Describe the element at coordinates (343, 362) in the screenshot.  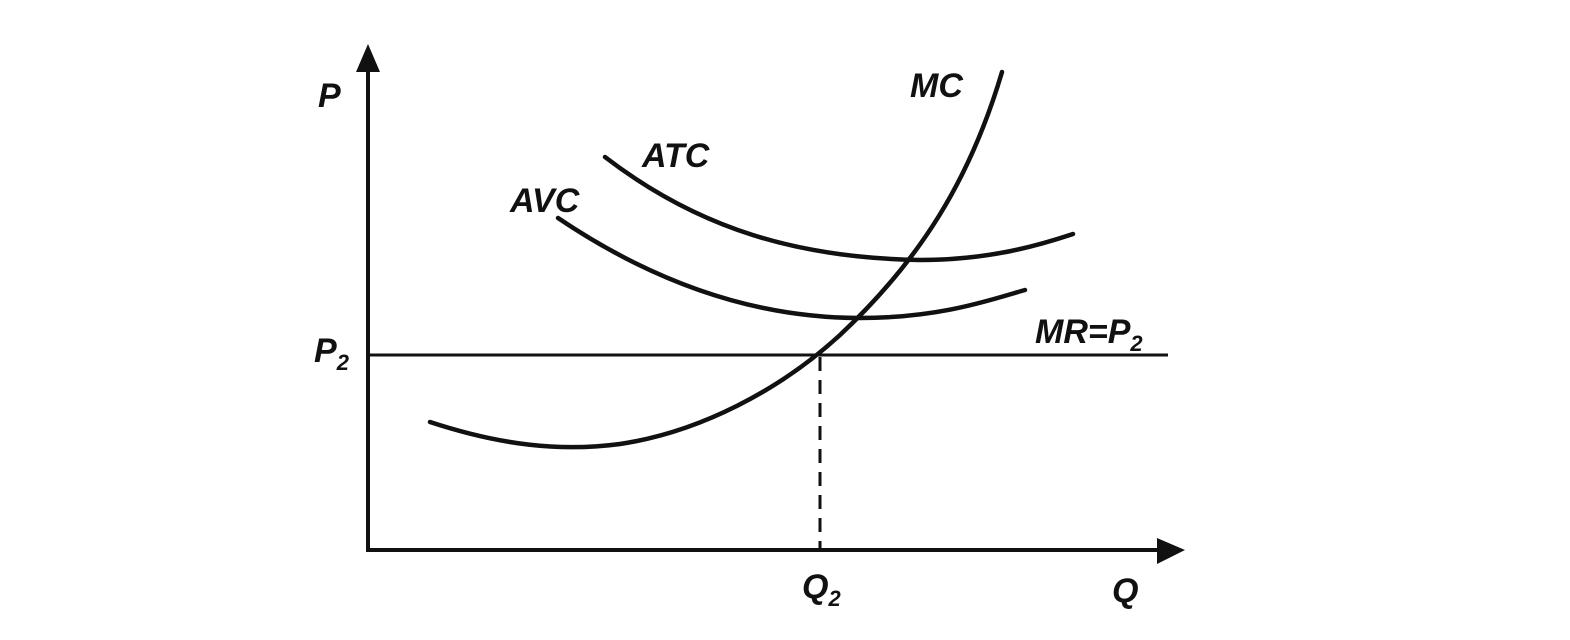
I see `p2-sub: 2` at that location.